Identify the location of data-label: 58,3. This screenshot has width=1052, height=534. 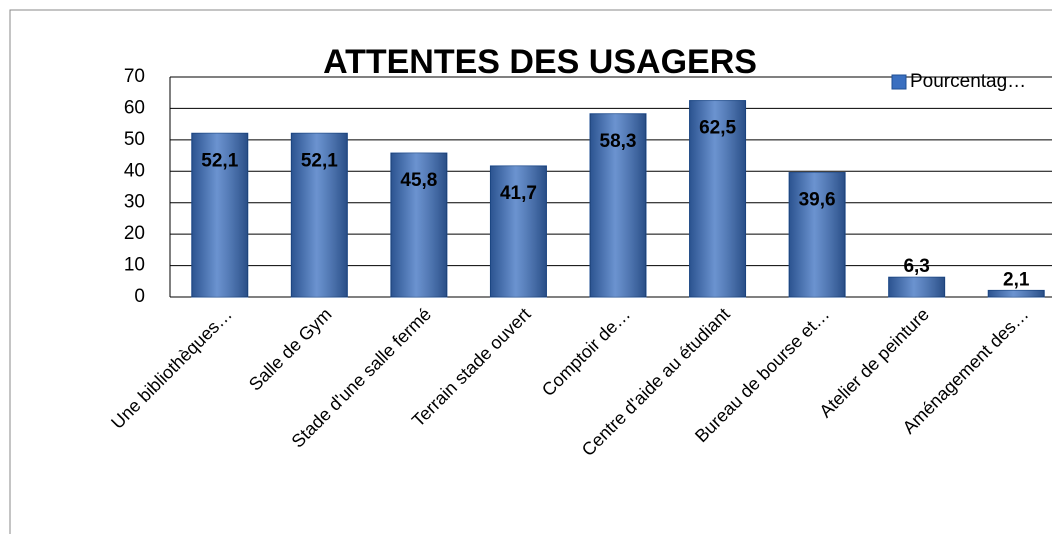
(618, 141).